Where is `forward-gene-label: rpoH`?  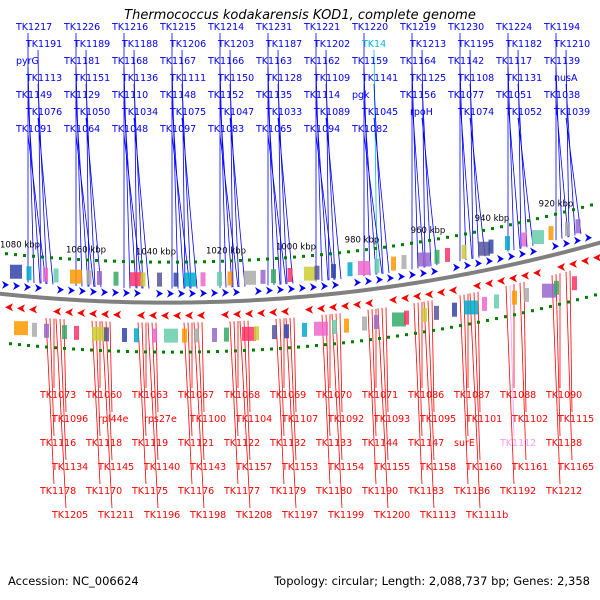 forward-gene-label: rpoH is located at coordinates (421, 112).